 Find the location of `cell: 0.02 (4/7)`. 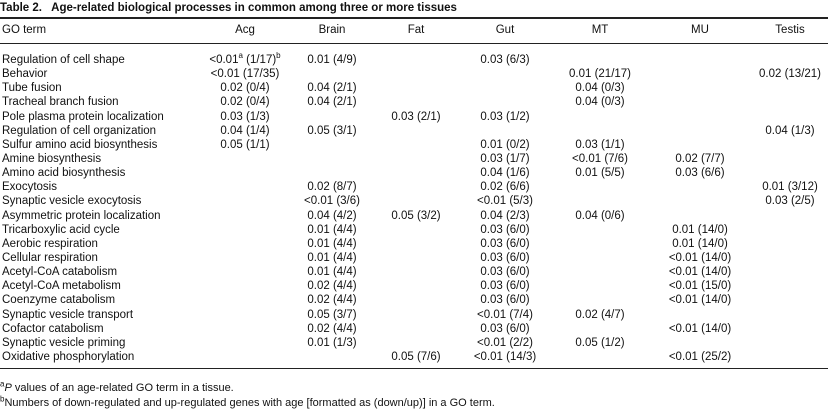

cell: 0.02 (4/7) is located at coordinates (600, 314).